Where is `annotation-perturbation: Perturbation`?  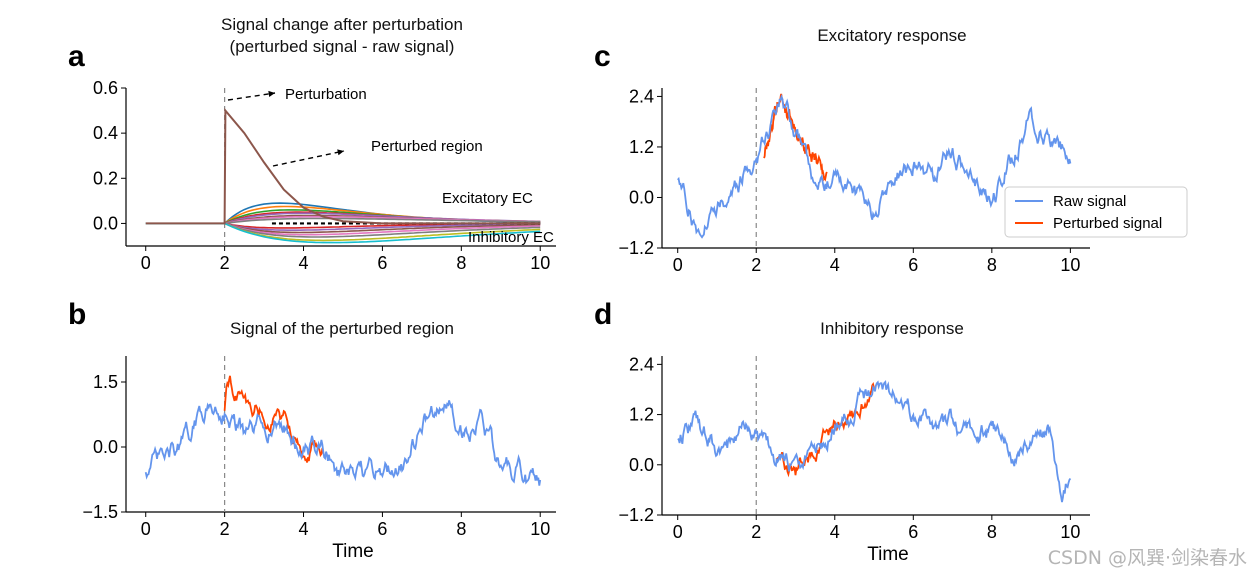
annotation-perturbation: Perturbation is located at coordinates (326, 94).